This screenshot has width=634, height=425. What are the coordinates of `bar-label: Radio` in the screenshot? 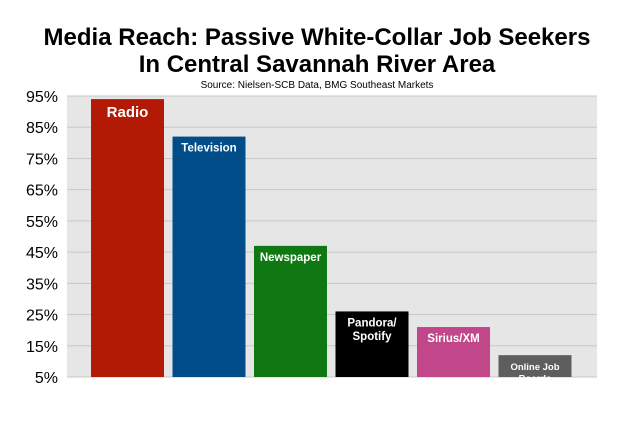 It's located at (128, 112).